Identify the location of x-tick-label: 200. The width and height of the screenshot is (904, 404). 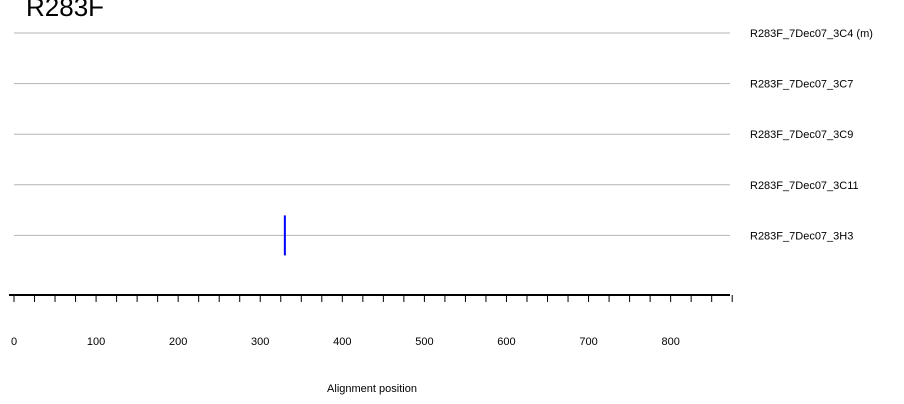
(178, 342).